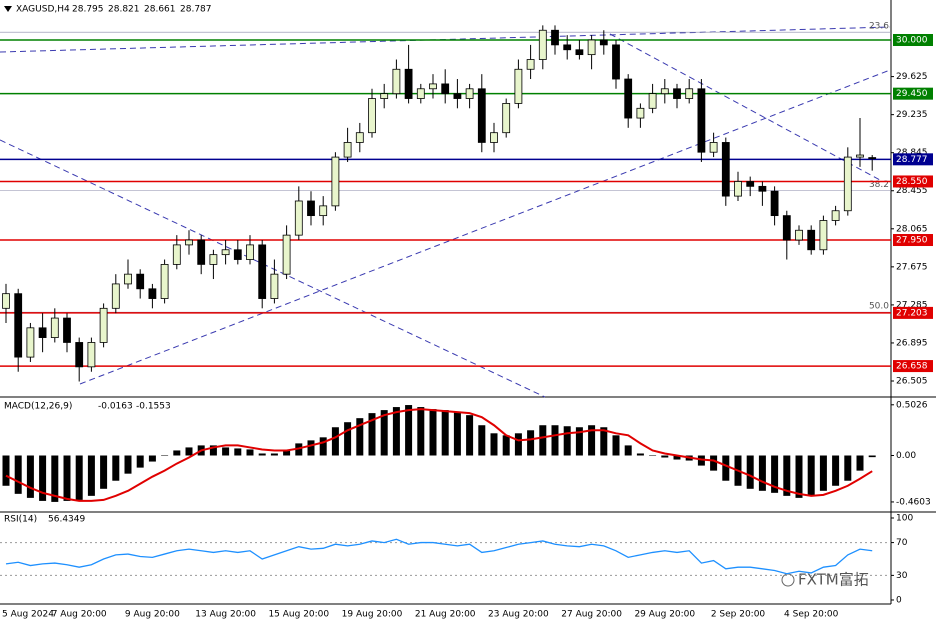 The height and width of the screenshot is (624, 936). I want to click on y-tick-label: 0.5026, so click(912, 405).